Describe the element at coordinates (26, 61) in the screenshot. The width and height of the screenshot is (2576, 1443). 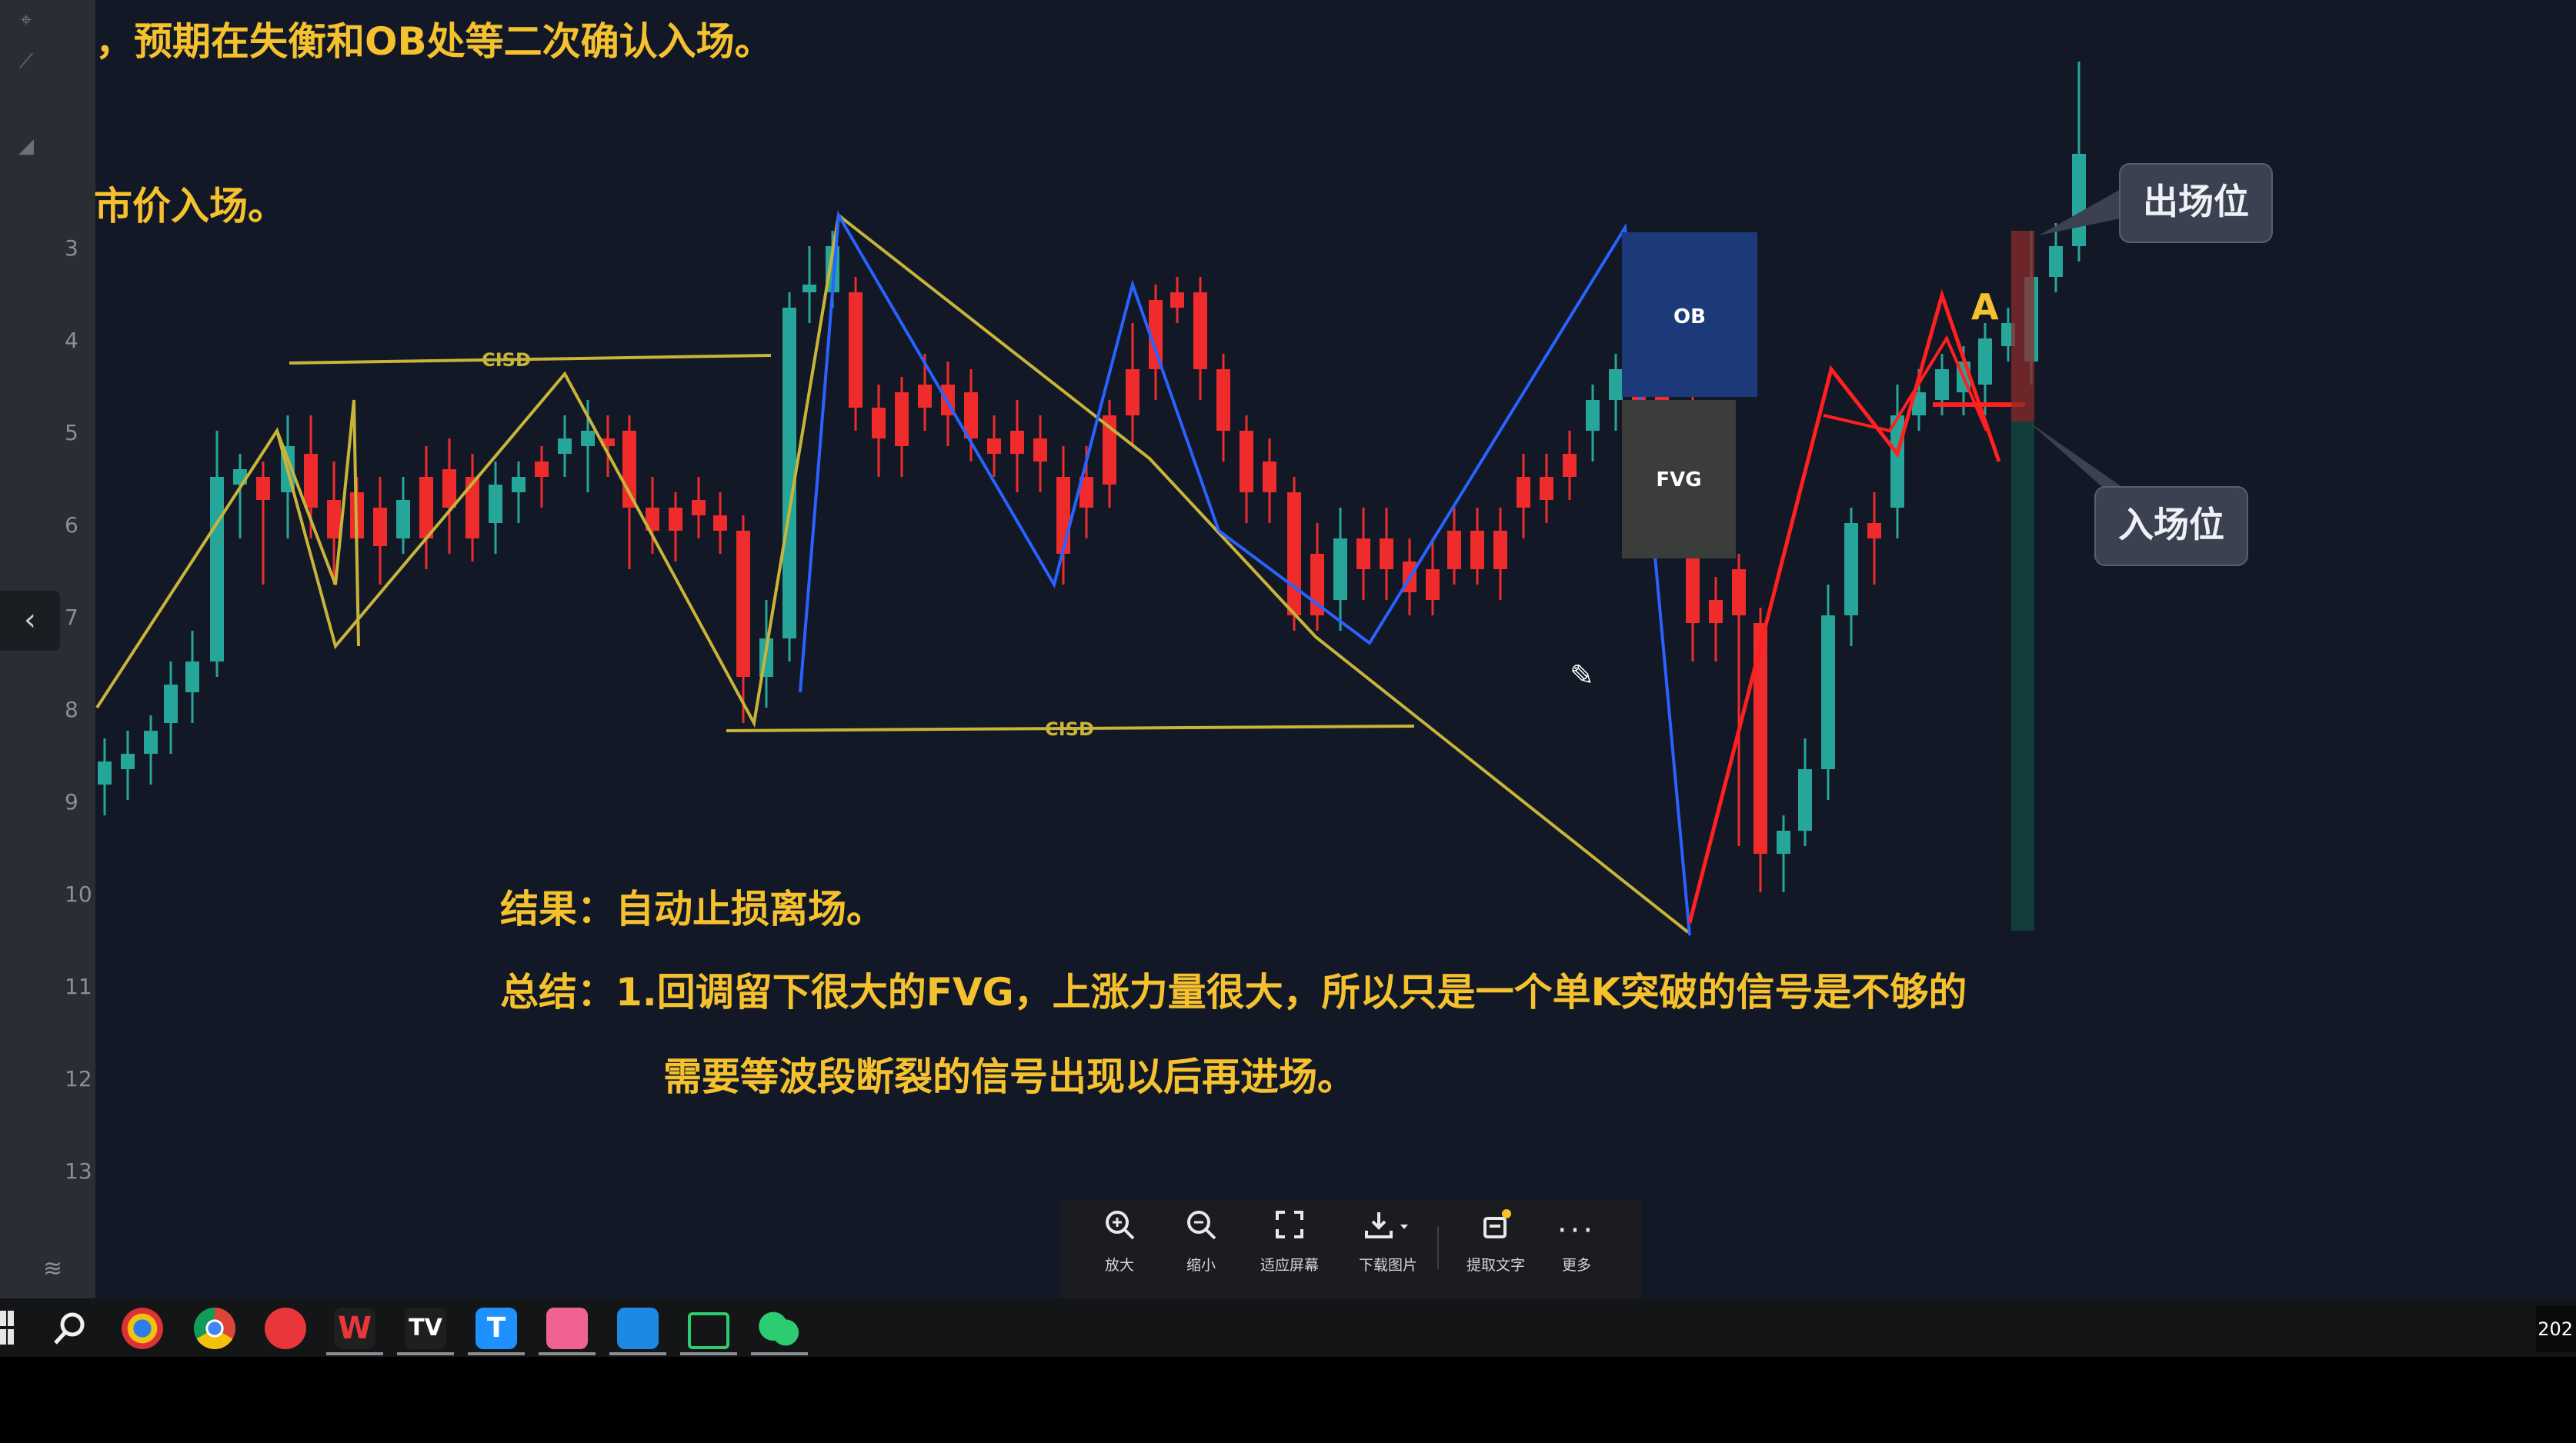
I see `line-tool-icon: ⟋` at that location.